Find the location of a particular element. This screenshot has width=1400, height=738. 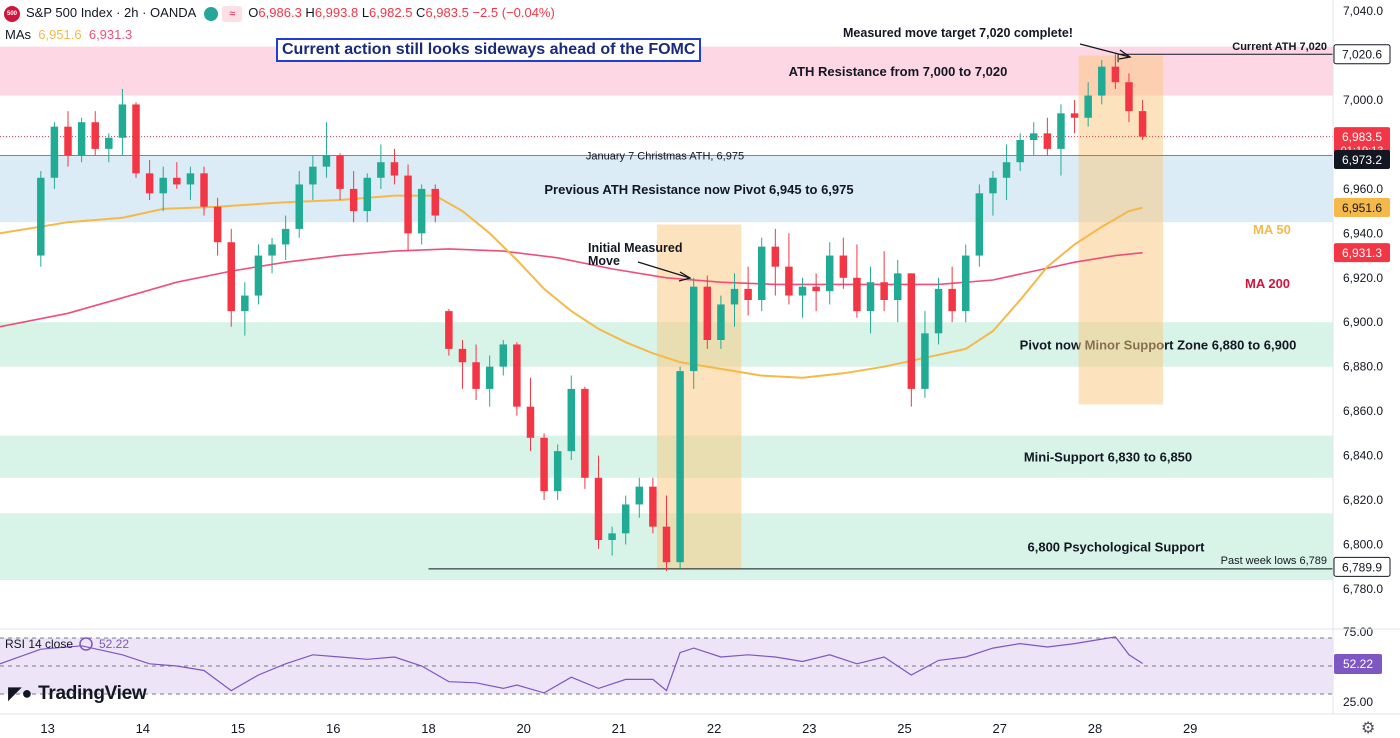

symbol-title: S&P 500 Index · 2h · OANDA is located at coordinates (111, 12).